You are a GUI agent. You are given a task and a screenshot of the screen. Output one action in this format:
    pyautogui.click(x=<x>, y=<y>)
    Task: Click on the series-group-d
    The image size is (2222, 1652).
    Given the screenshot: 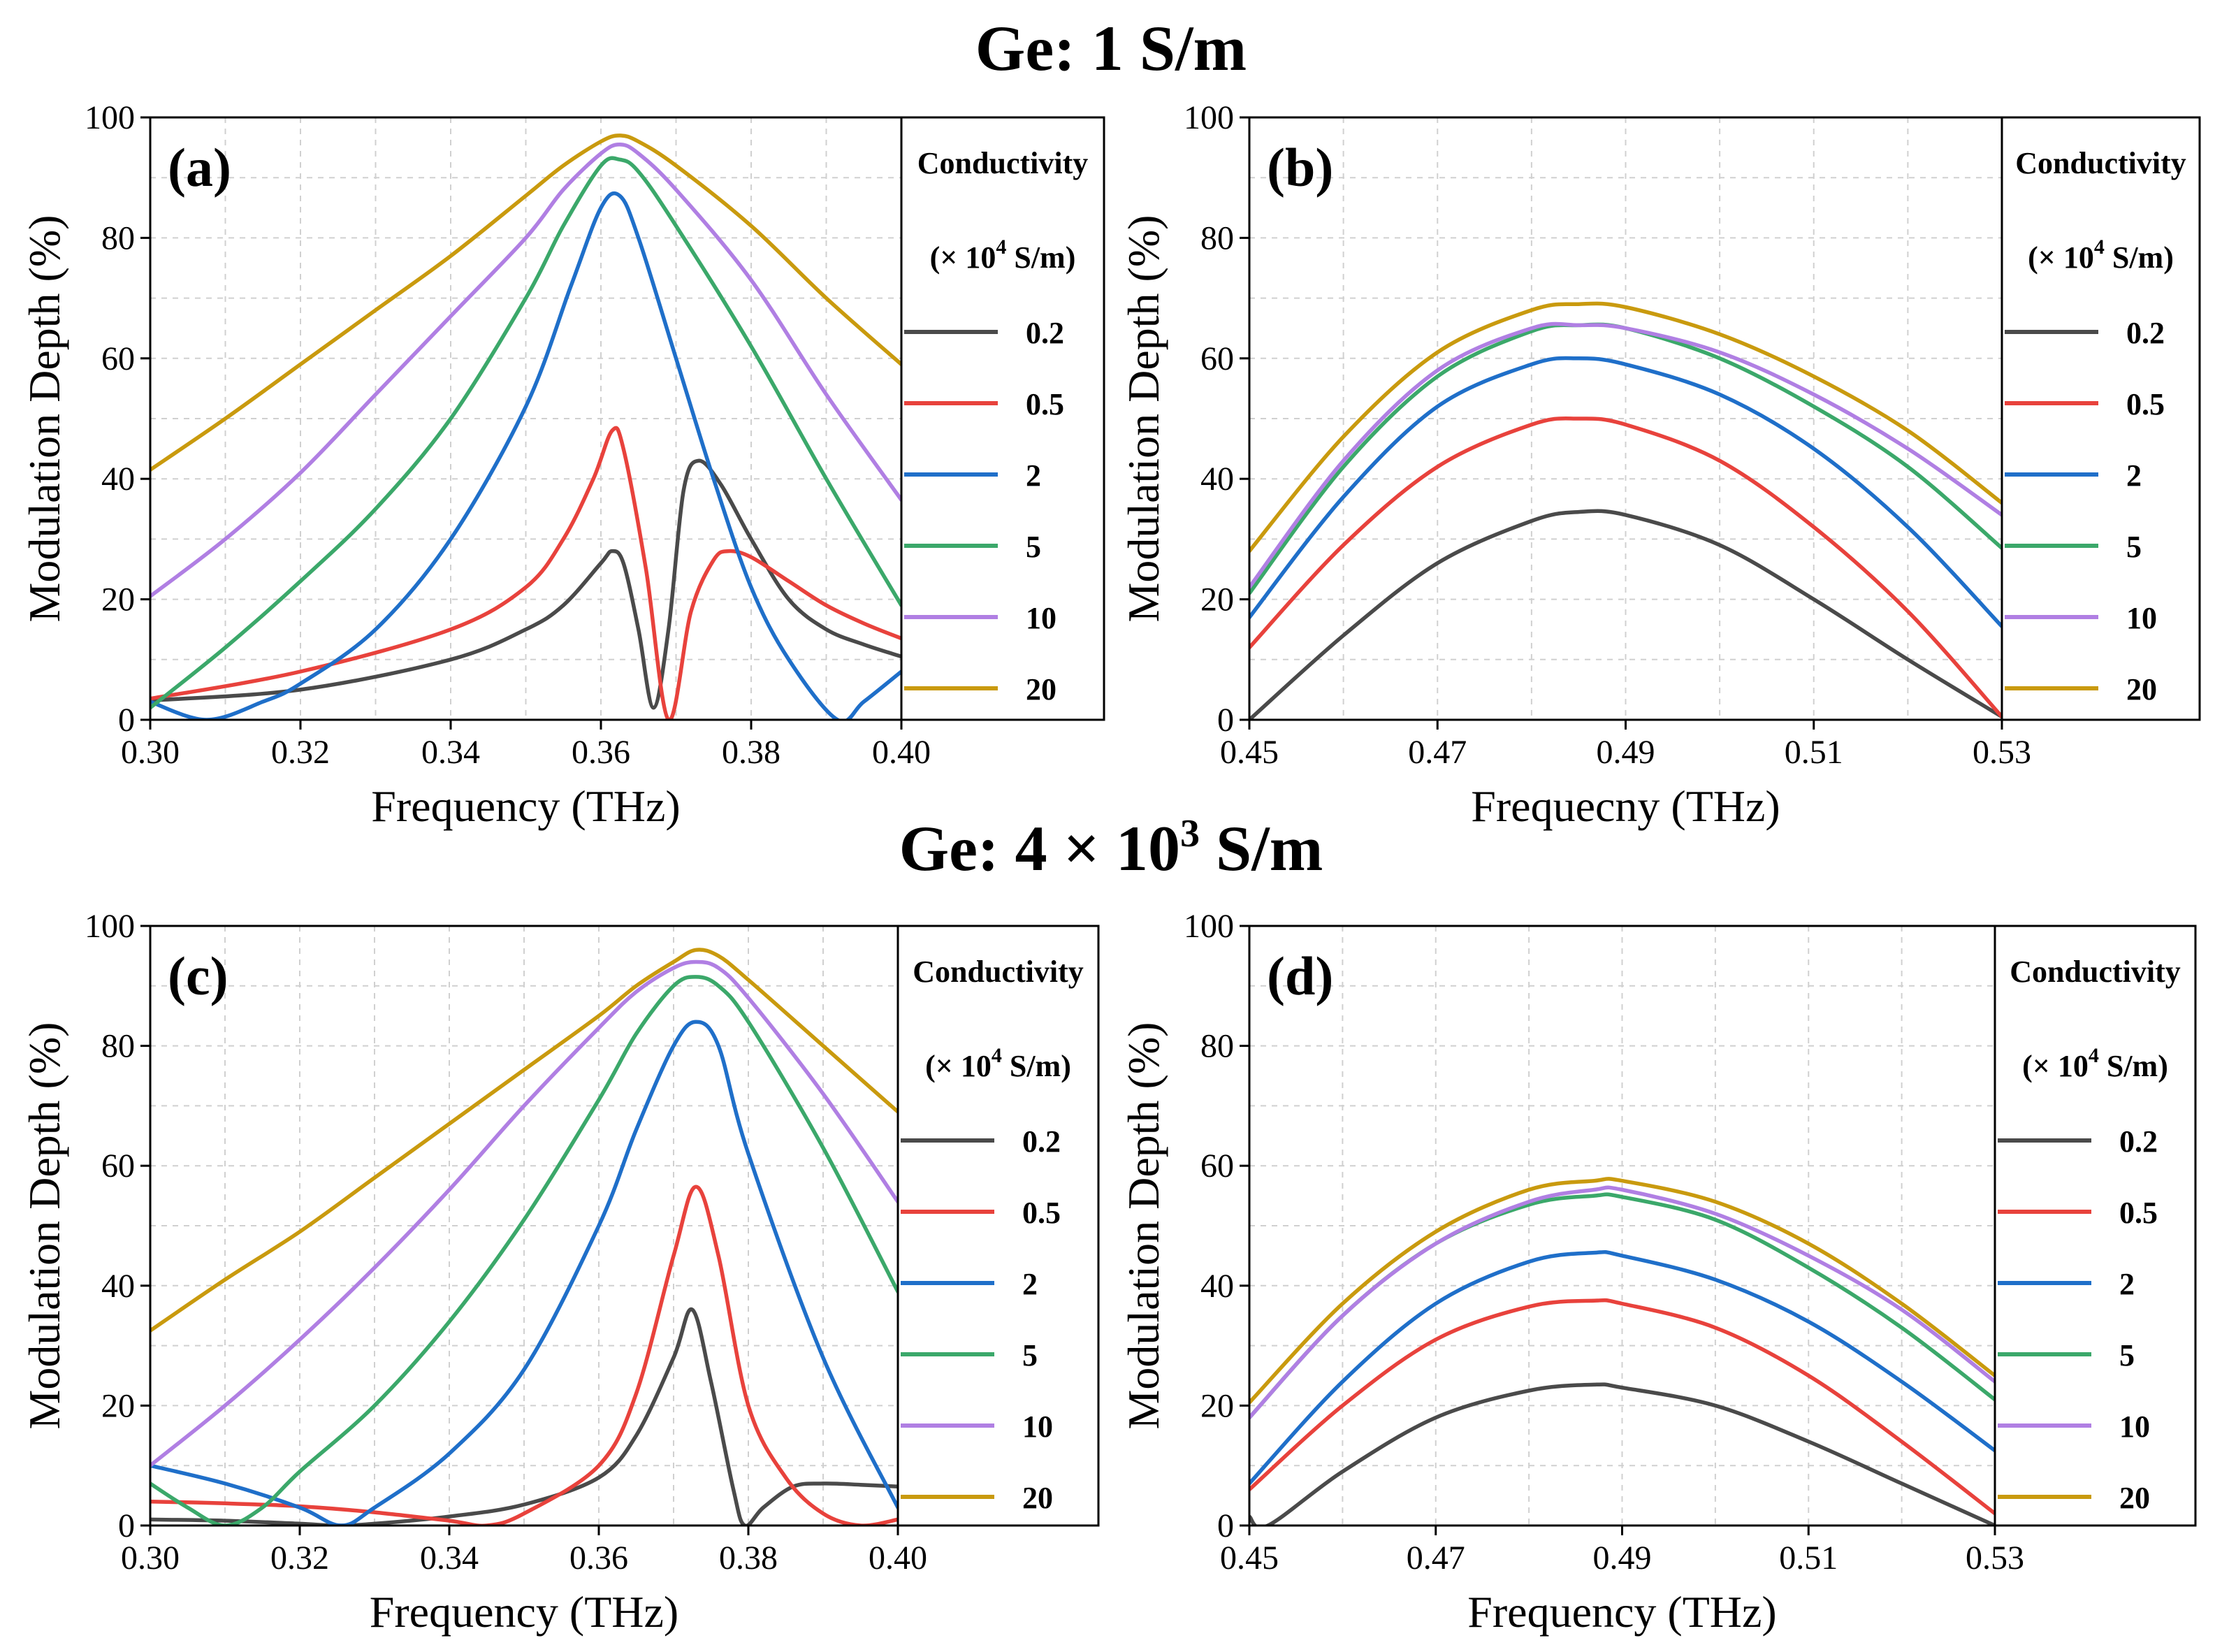 What is the action you would take?
    pyautogui.click(x=1622, y=1351)
    